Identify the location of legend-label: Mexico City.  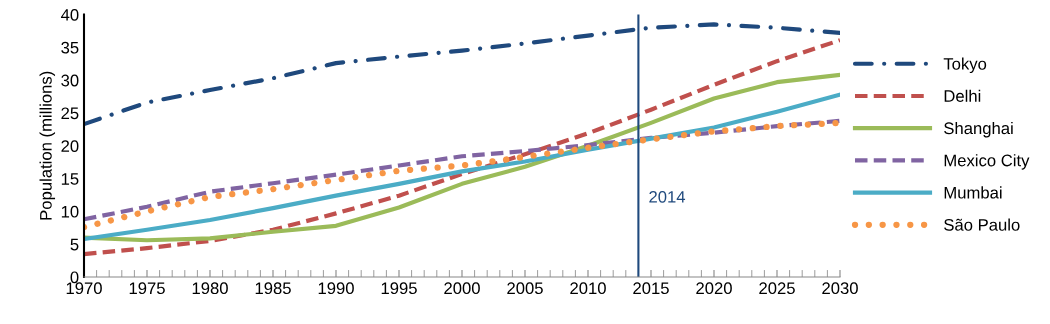
(987, 162).